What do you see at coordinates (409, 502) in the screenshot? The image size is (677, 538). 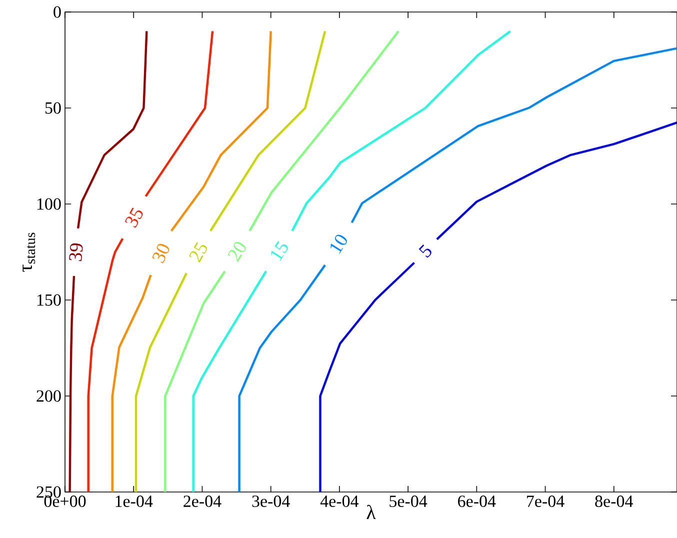 I see `x-tick-label: 5e-04` at bounding box center [409, 502].